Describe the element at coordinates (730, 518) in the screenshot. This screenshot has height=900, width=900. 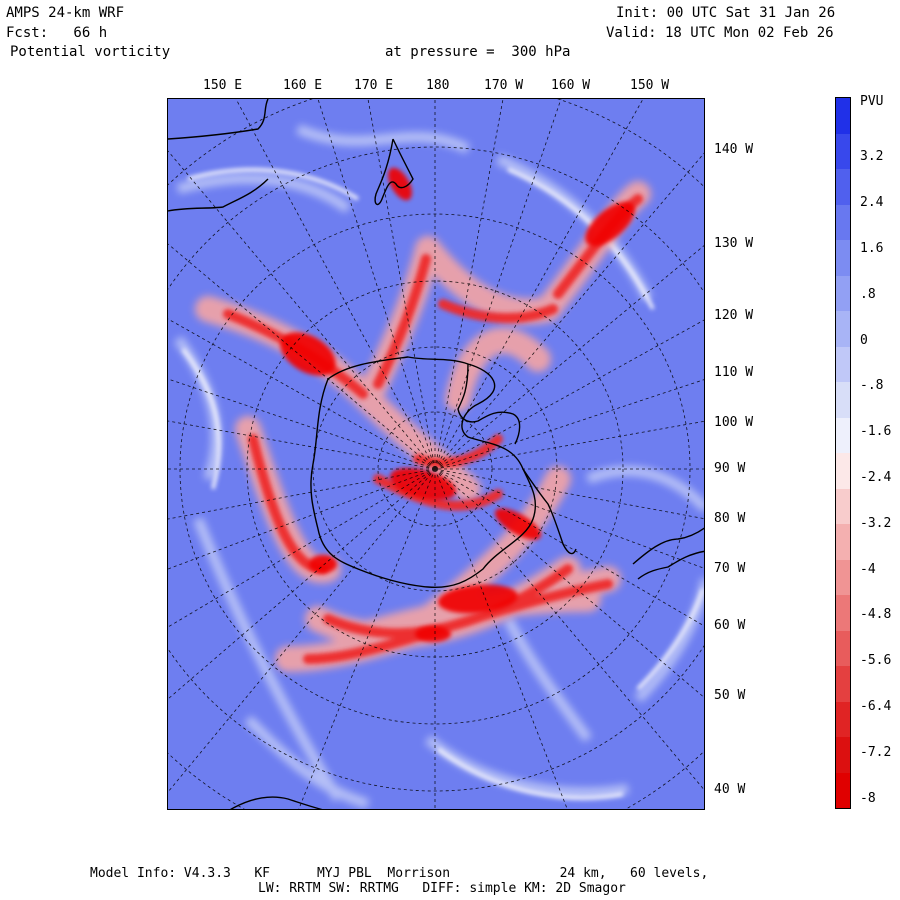
I see `lon-label-80w: 80 W` at that location.